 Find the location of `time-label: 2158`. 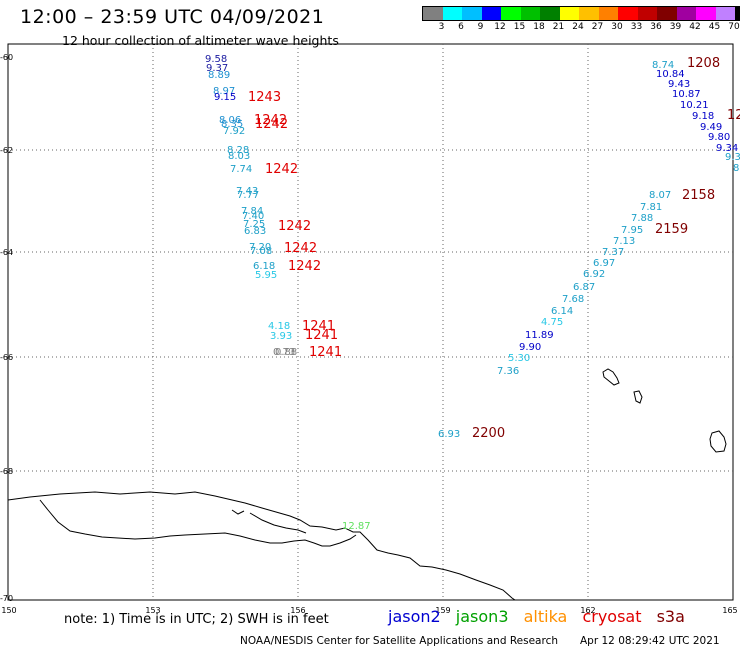

time-label: 2158 is located at coordinates (698, 195).